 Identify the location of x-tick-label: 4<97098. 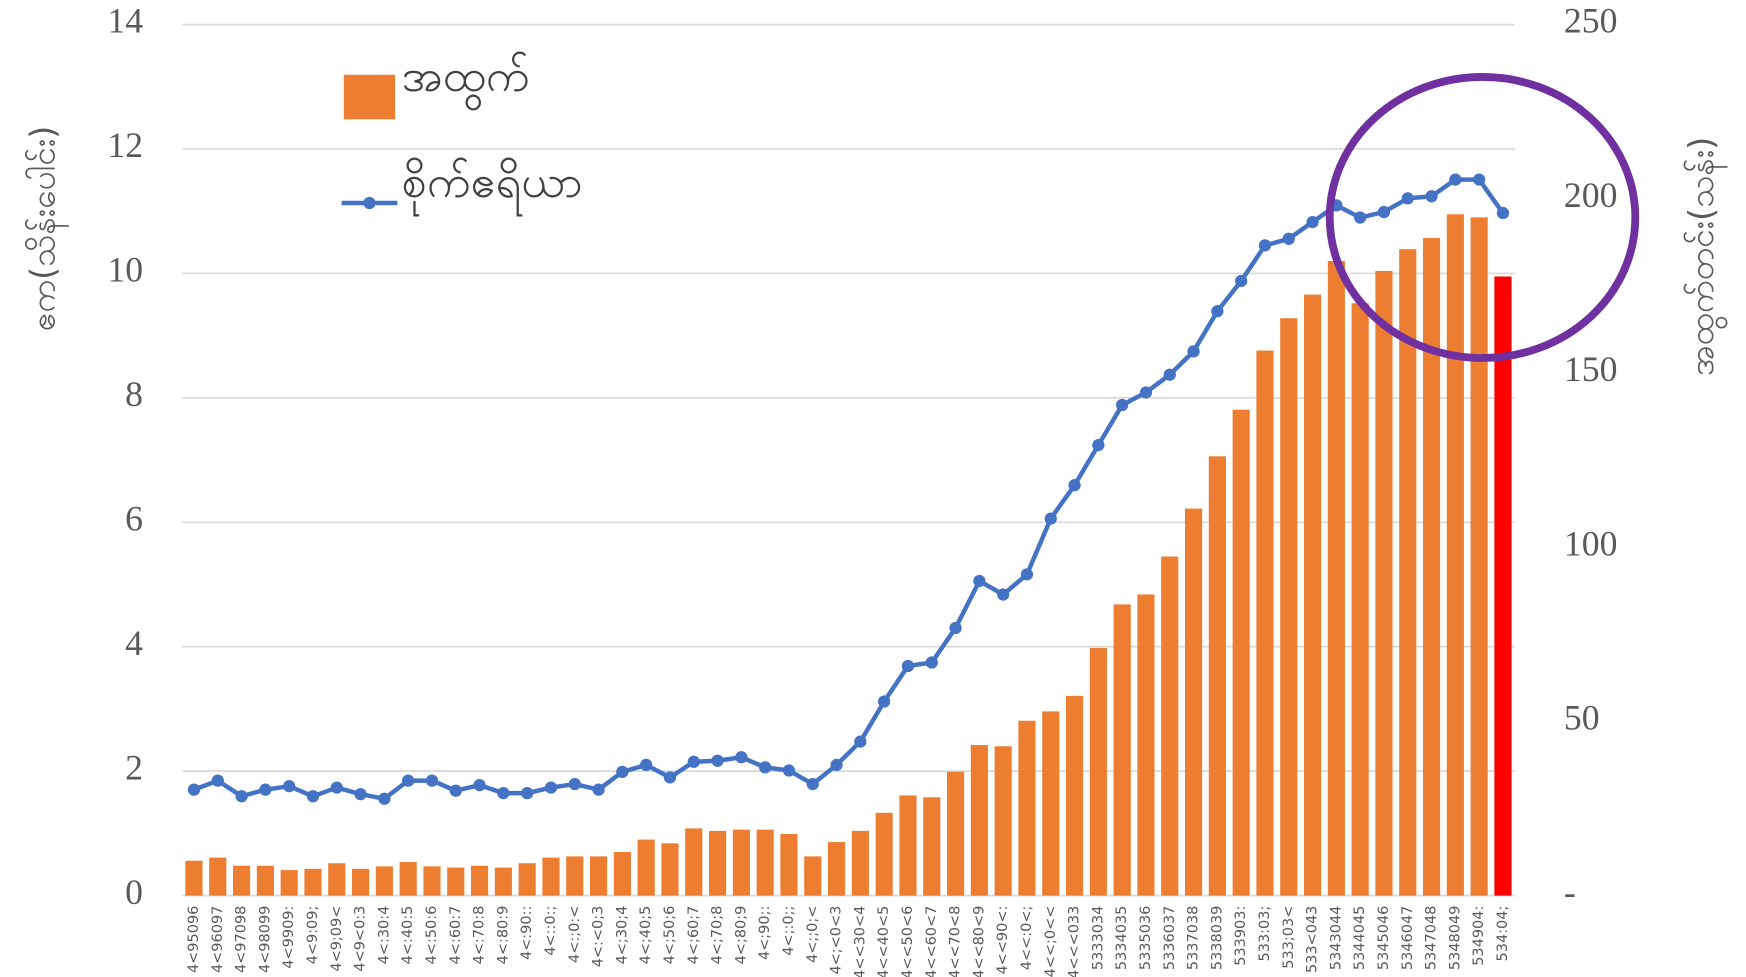
(242, 939).